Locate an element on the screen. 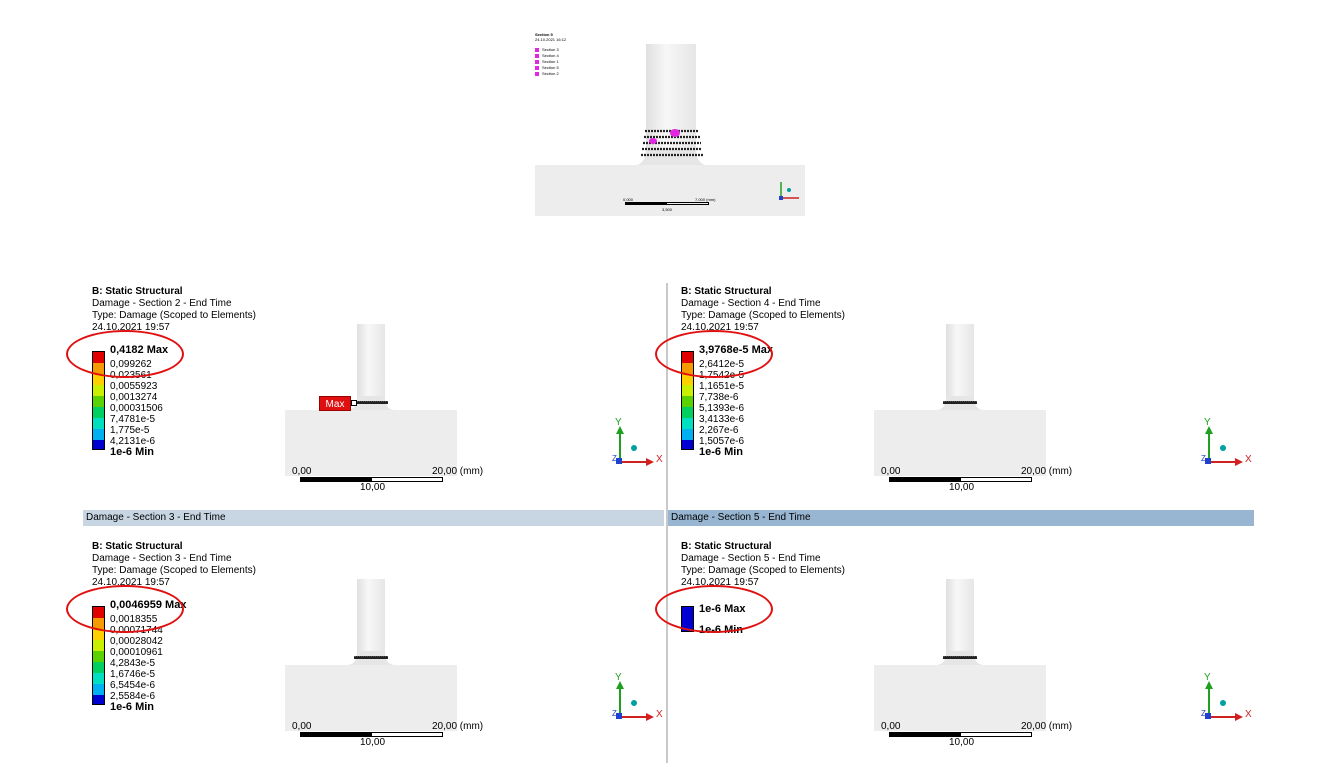  legend-label: 0,0013274 is located at coordinates (134, 397).